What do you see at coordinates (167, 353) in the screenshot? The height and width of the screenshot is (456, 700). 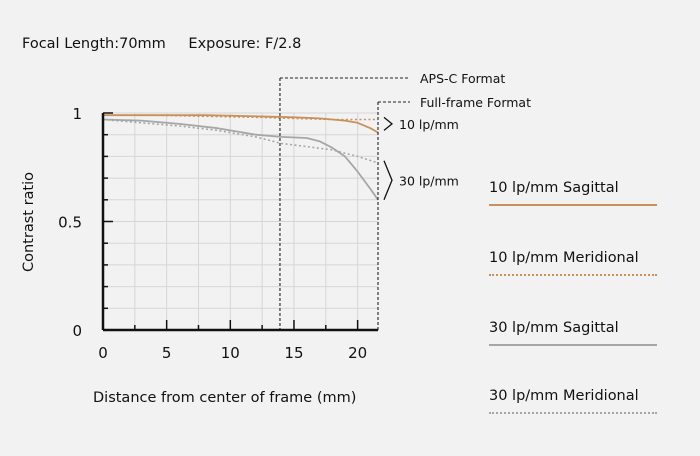 I see `x-tick-label: 5` at bounding box center [167, 353].